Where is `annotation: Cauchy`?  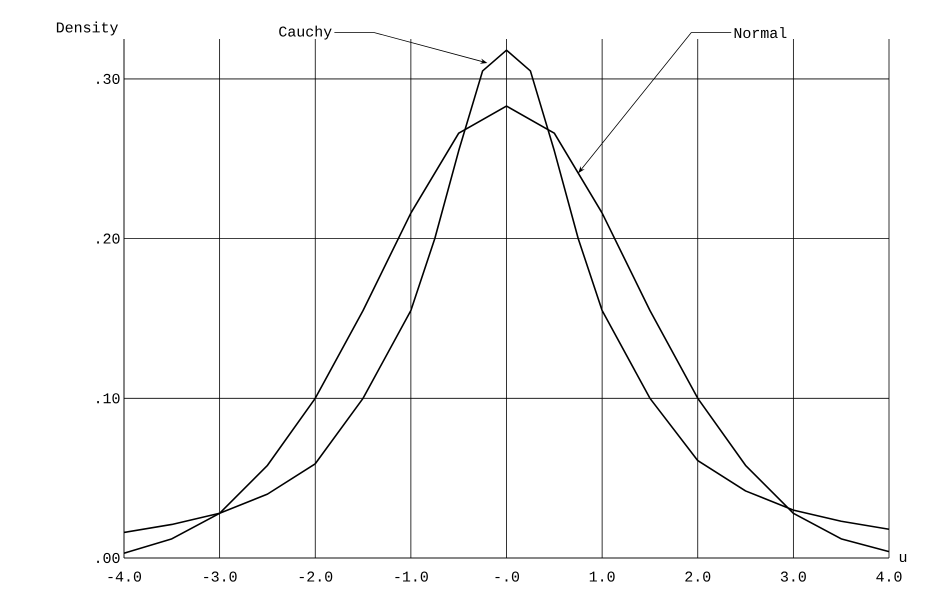 annotation: Cauchy is located at coordinates (305, 33).